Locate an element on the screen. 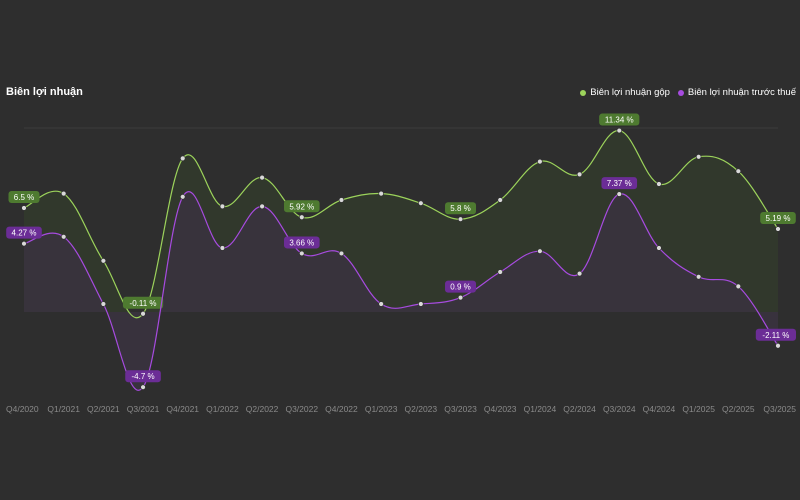 The height and width of the screenshot is (500, 800). x-tick-label: Q3/2023 is located at coordinates (460, 409).